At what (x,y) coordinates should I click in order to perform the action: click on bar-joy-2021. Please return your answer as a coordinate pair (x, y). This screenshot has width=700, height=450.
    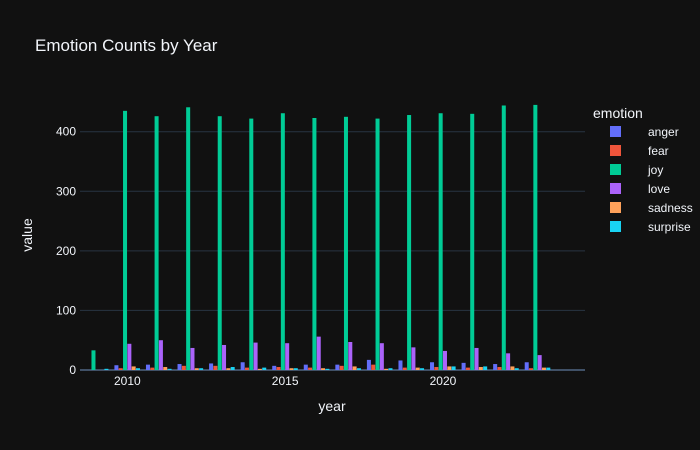
    Looking at the image, I should click on (472, 242).